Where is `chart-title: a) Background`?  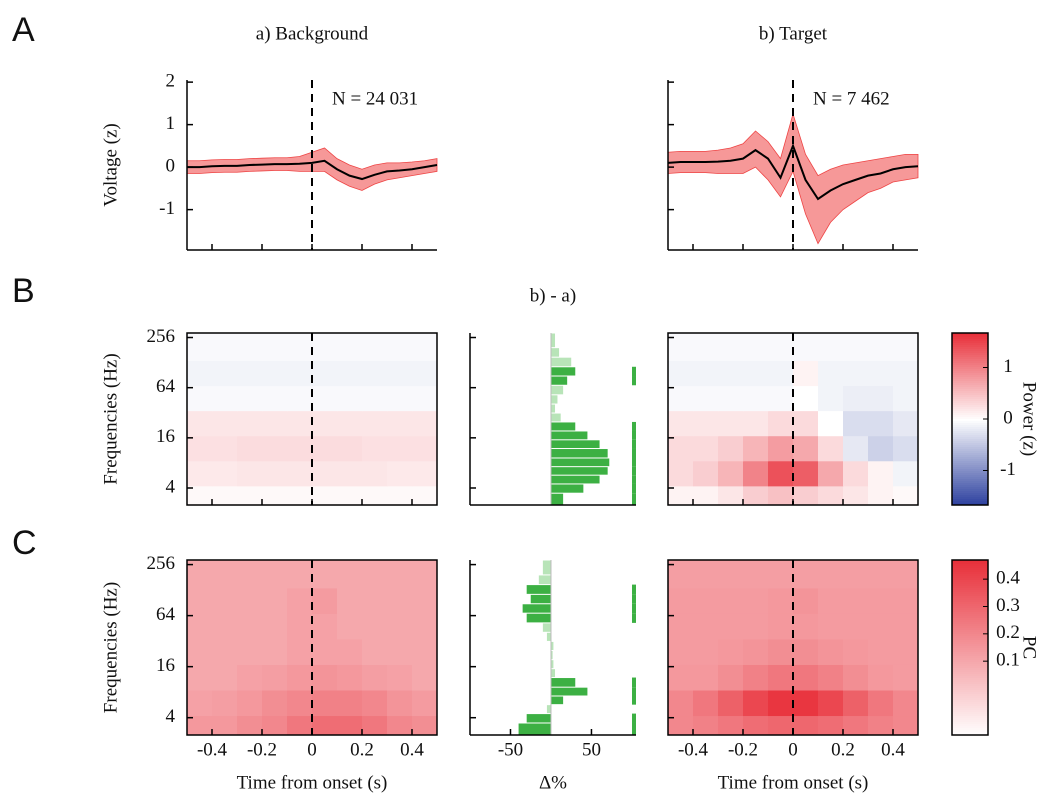 chart-title: a) Background is located at coordinates (312, 33).